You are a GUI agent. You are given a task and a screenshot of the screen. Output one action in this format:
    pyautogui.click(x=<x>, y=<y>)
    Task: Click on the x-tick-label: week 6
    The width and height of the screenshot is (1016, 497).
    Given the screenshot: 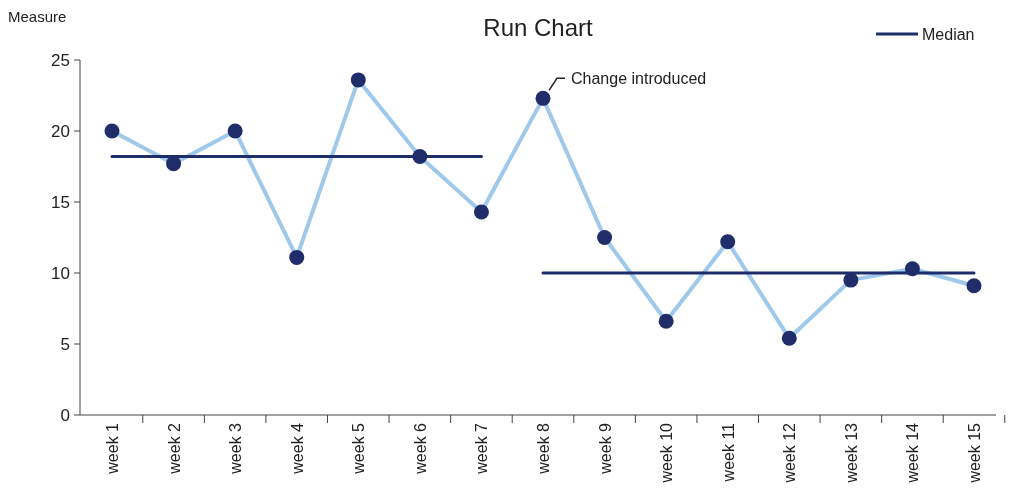 What is the action you would take?
    pyautogui.click(x=420, y=448)
    